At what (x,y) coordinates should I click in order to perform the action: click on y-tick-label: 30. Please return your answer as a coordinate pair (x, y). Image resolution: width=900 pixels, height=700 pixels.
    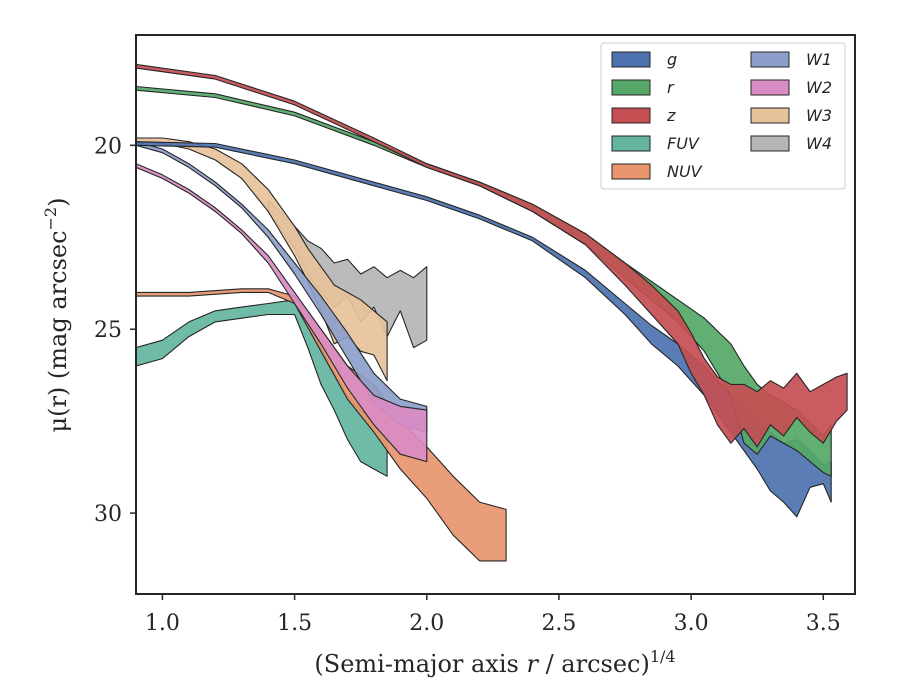
    Looking at the image, I should click on (108, 514).